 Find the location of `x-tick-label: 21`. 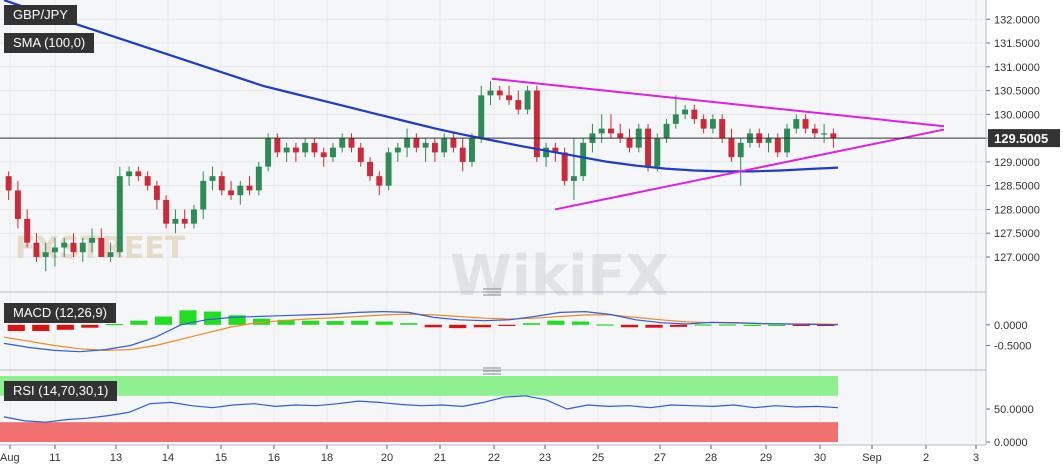

x-tick-label: 21 is located at coordinates (440, 458).